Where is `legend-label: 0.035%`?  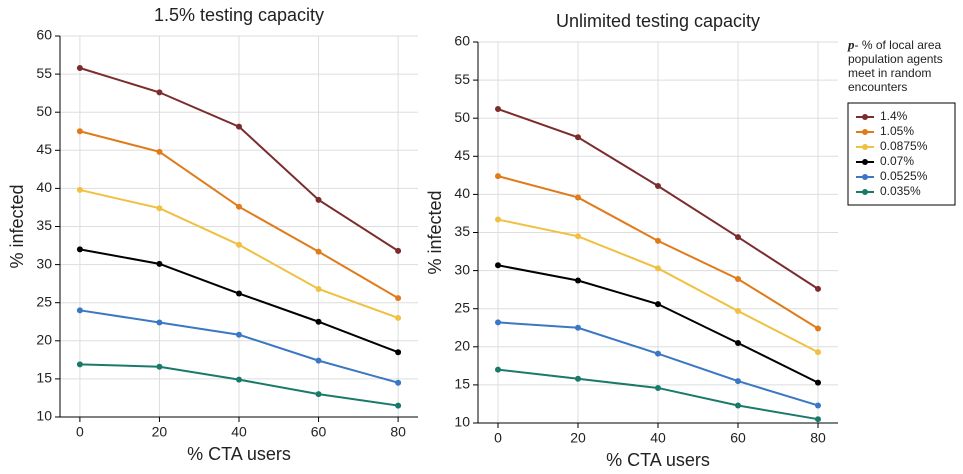
legend-label: 0.035% is located at coordinates (900, 191).